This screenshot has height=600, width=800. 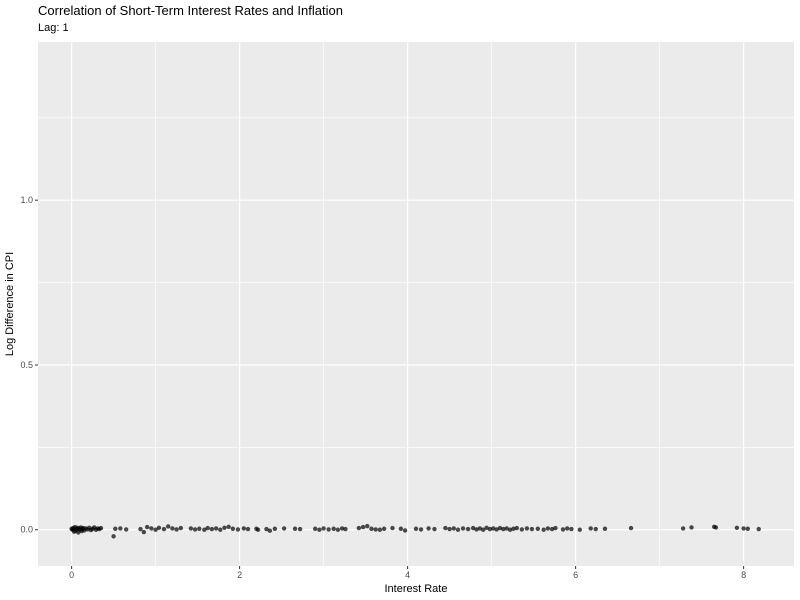 I want to click on y-axis-title: Log Difference in CPI, so click(x=10, y=304).